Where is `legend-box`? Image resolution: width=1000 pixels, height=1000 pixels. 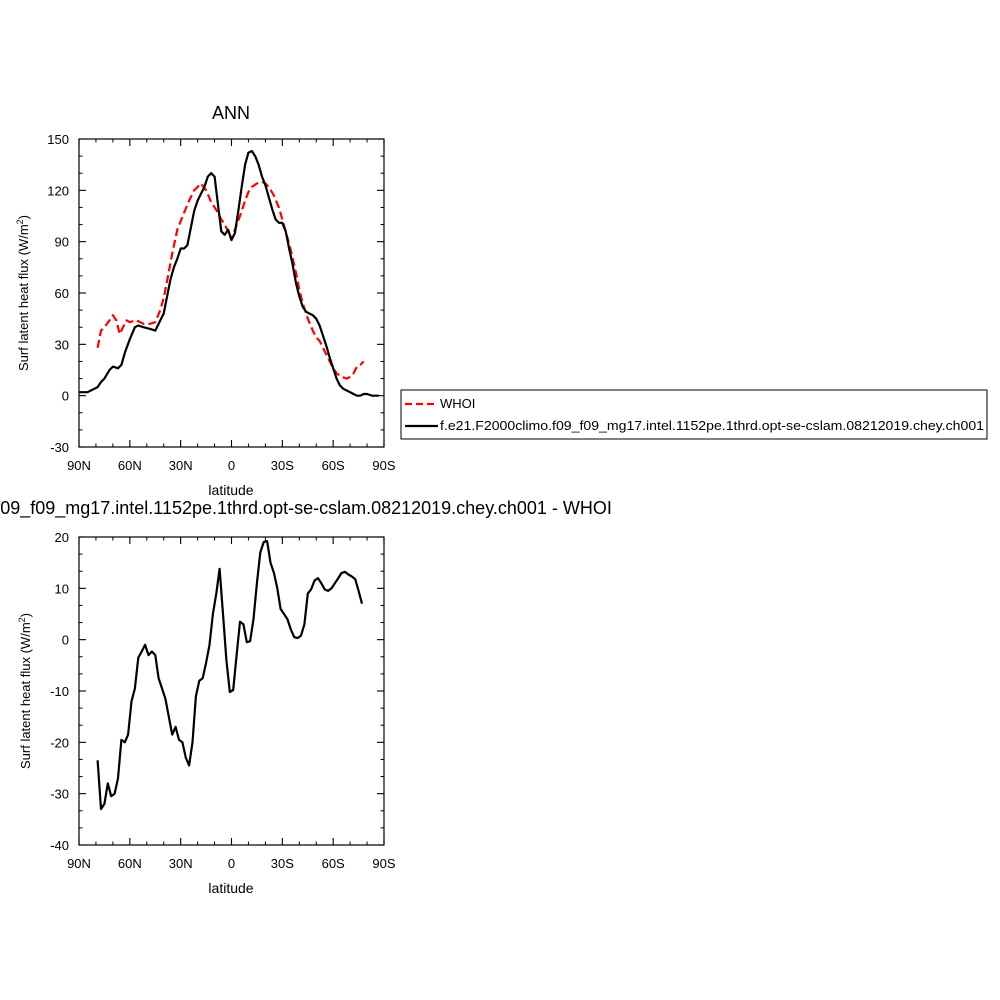
legend-box is located at coordinates (694, 414).